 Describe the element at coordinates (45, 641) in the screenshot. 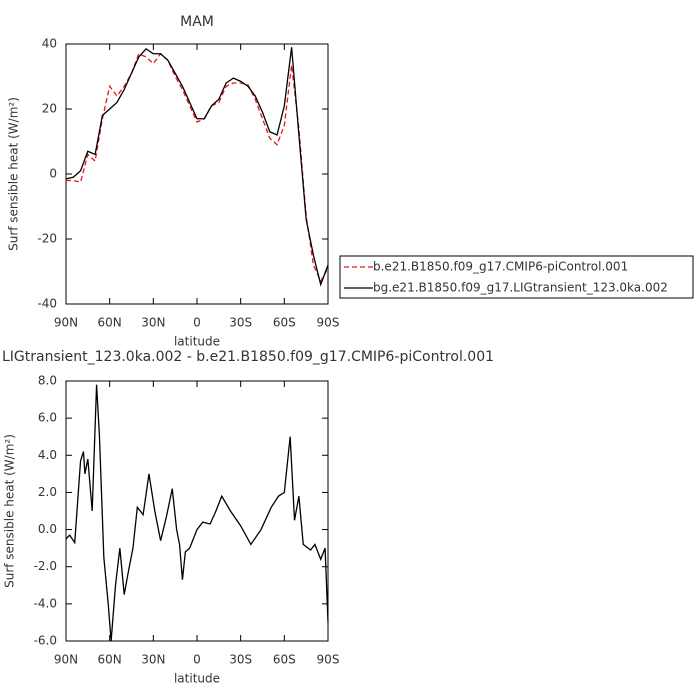

I see `y-tick-label: -6.0` at that location.